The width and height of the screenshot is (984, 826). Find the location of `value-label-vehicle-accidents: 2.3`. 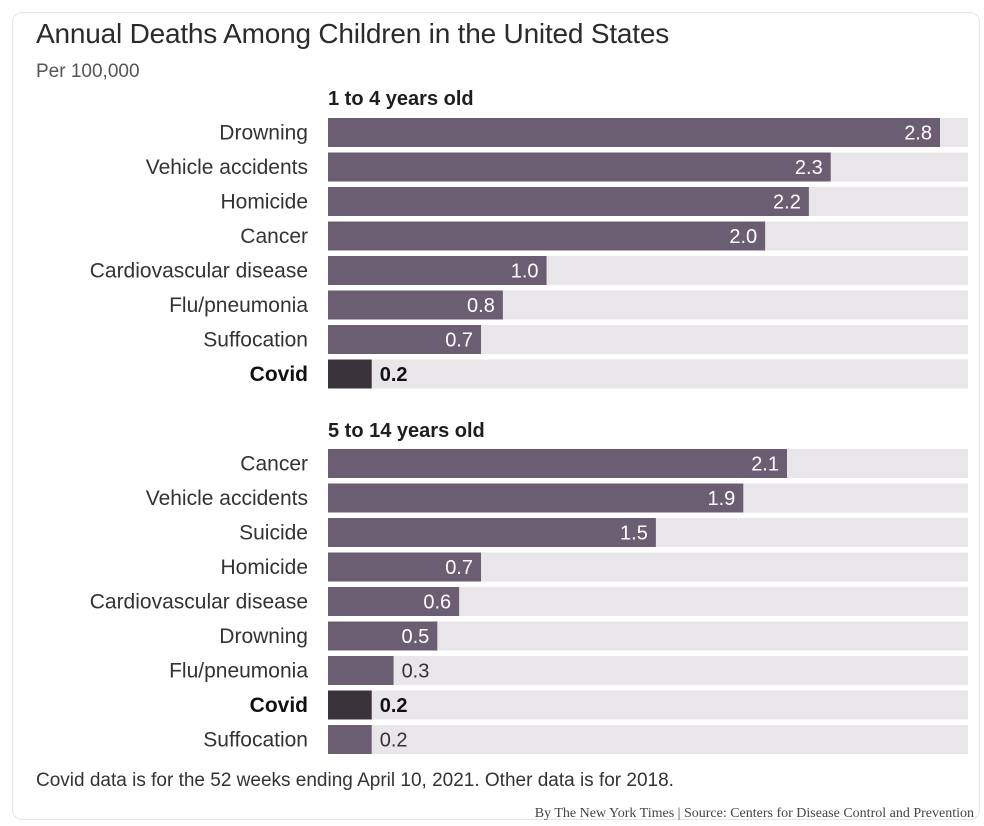

value-label-vehicle-accidents: 2.3 is located at coordinates (809, 168).